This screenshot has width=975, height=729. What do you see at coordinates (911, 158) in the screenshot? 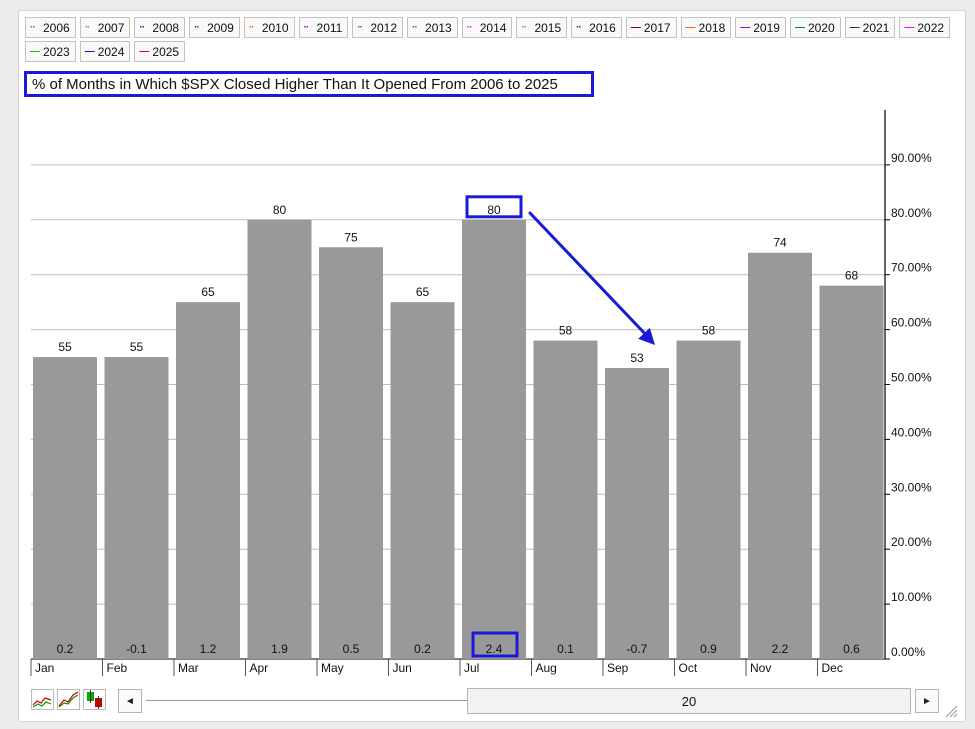
I see `y-tick-label: 90.00%` at bounding box center [911, 158].